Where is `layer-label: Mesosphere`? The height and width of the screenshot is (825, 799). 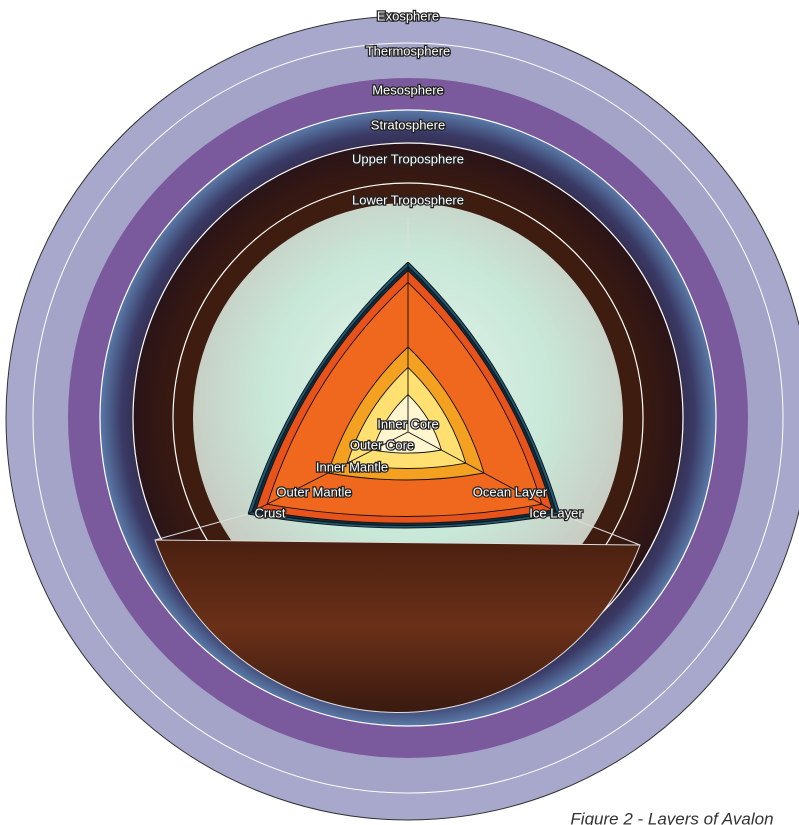
layer-label: Mesosphere is located at coordinates (408, 89).